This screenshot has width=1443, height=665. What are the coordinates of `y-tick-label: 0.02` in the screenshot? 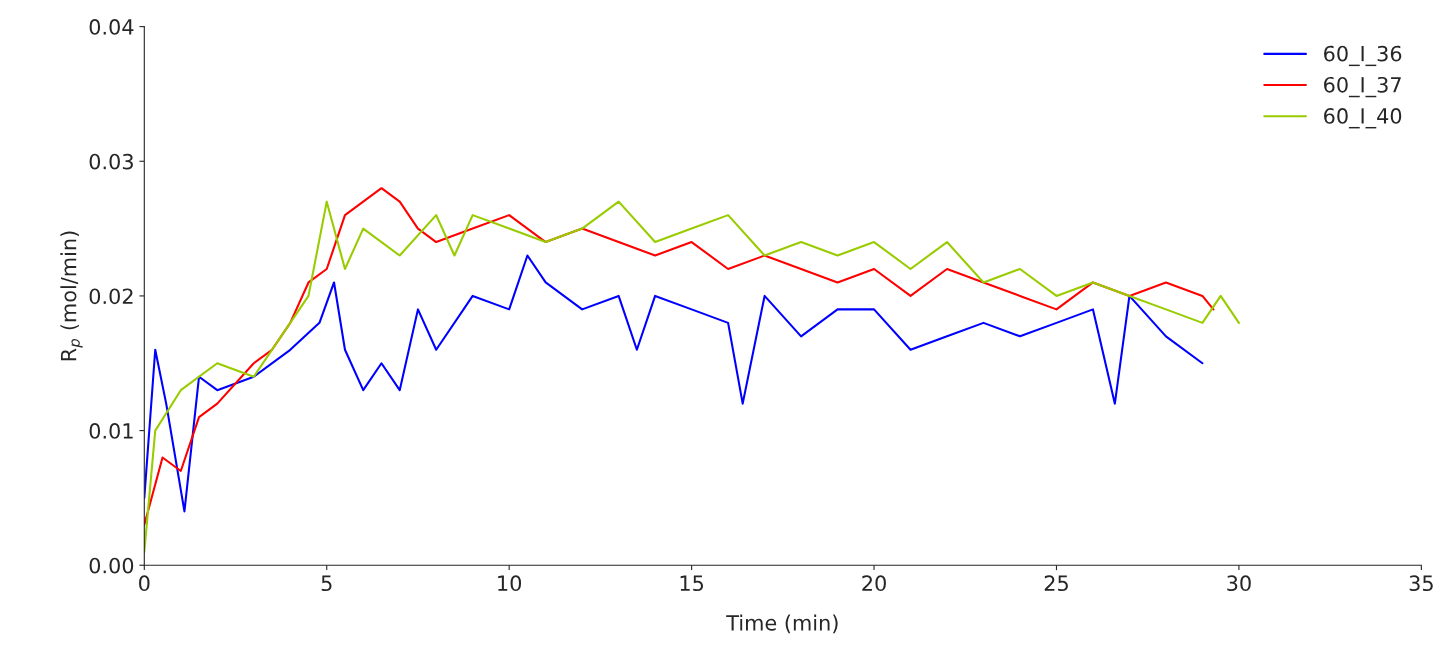 It's located at (111, 296).